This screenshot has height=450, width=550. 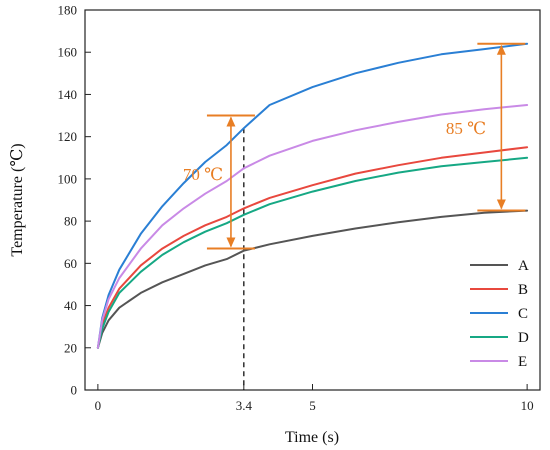 What do you see at coordinates (70, 305) in the screenshot?
I see `y-tick-label: 40` at bounding box center [70, 305].